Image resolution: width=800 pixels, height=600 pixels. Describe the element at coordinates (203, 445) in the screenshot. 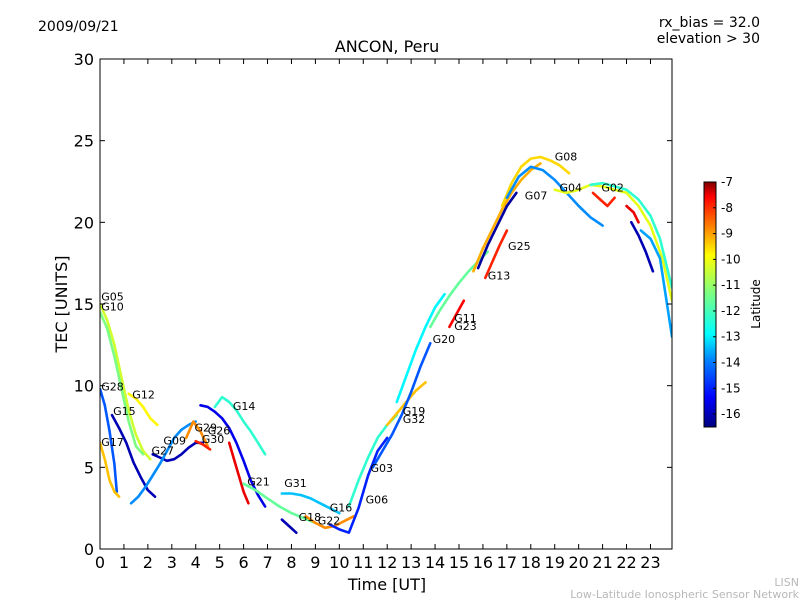

I see `series-line-g30` at that location.